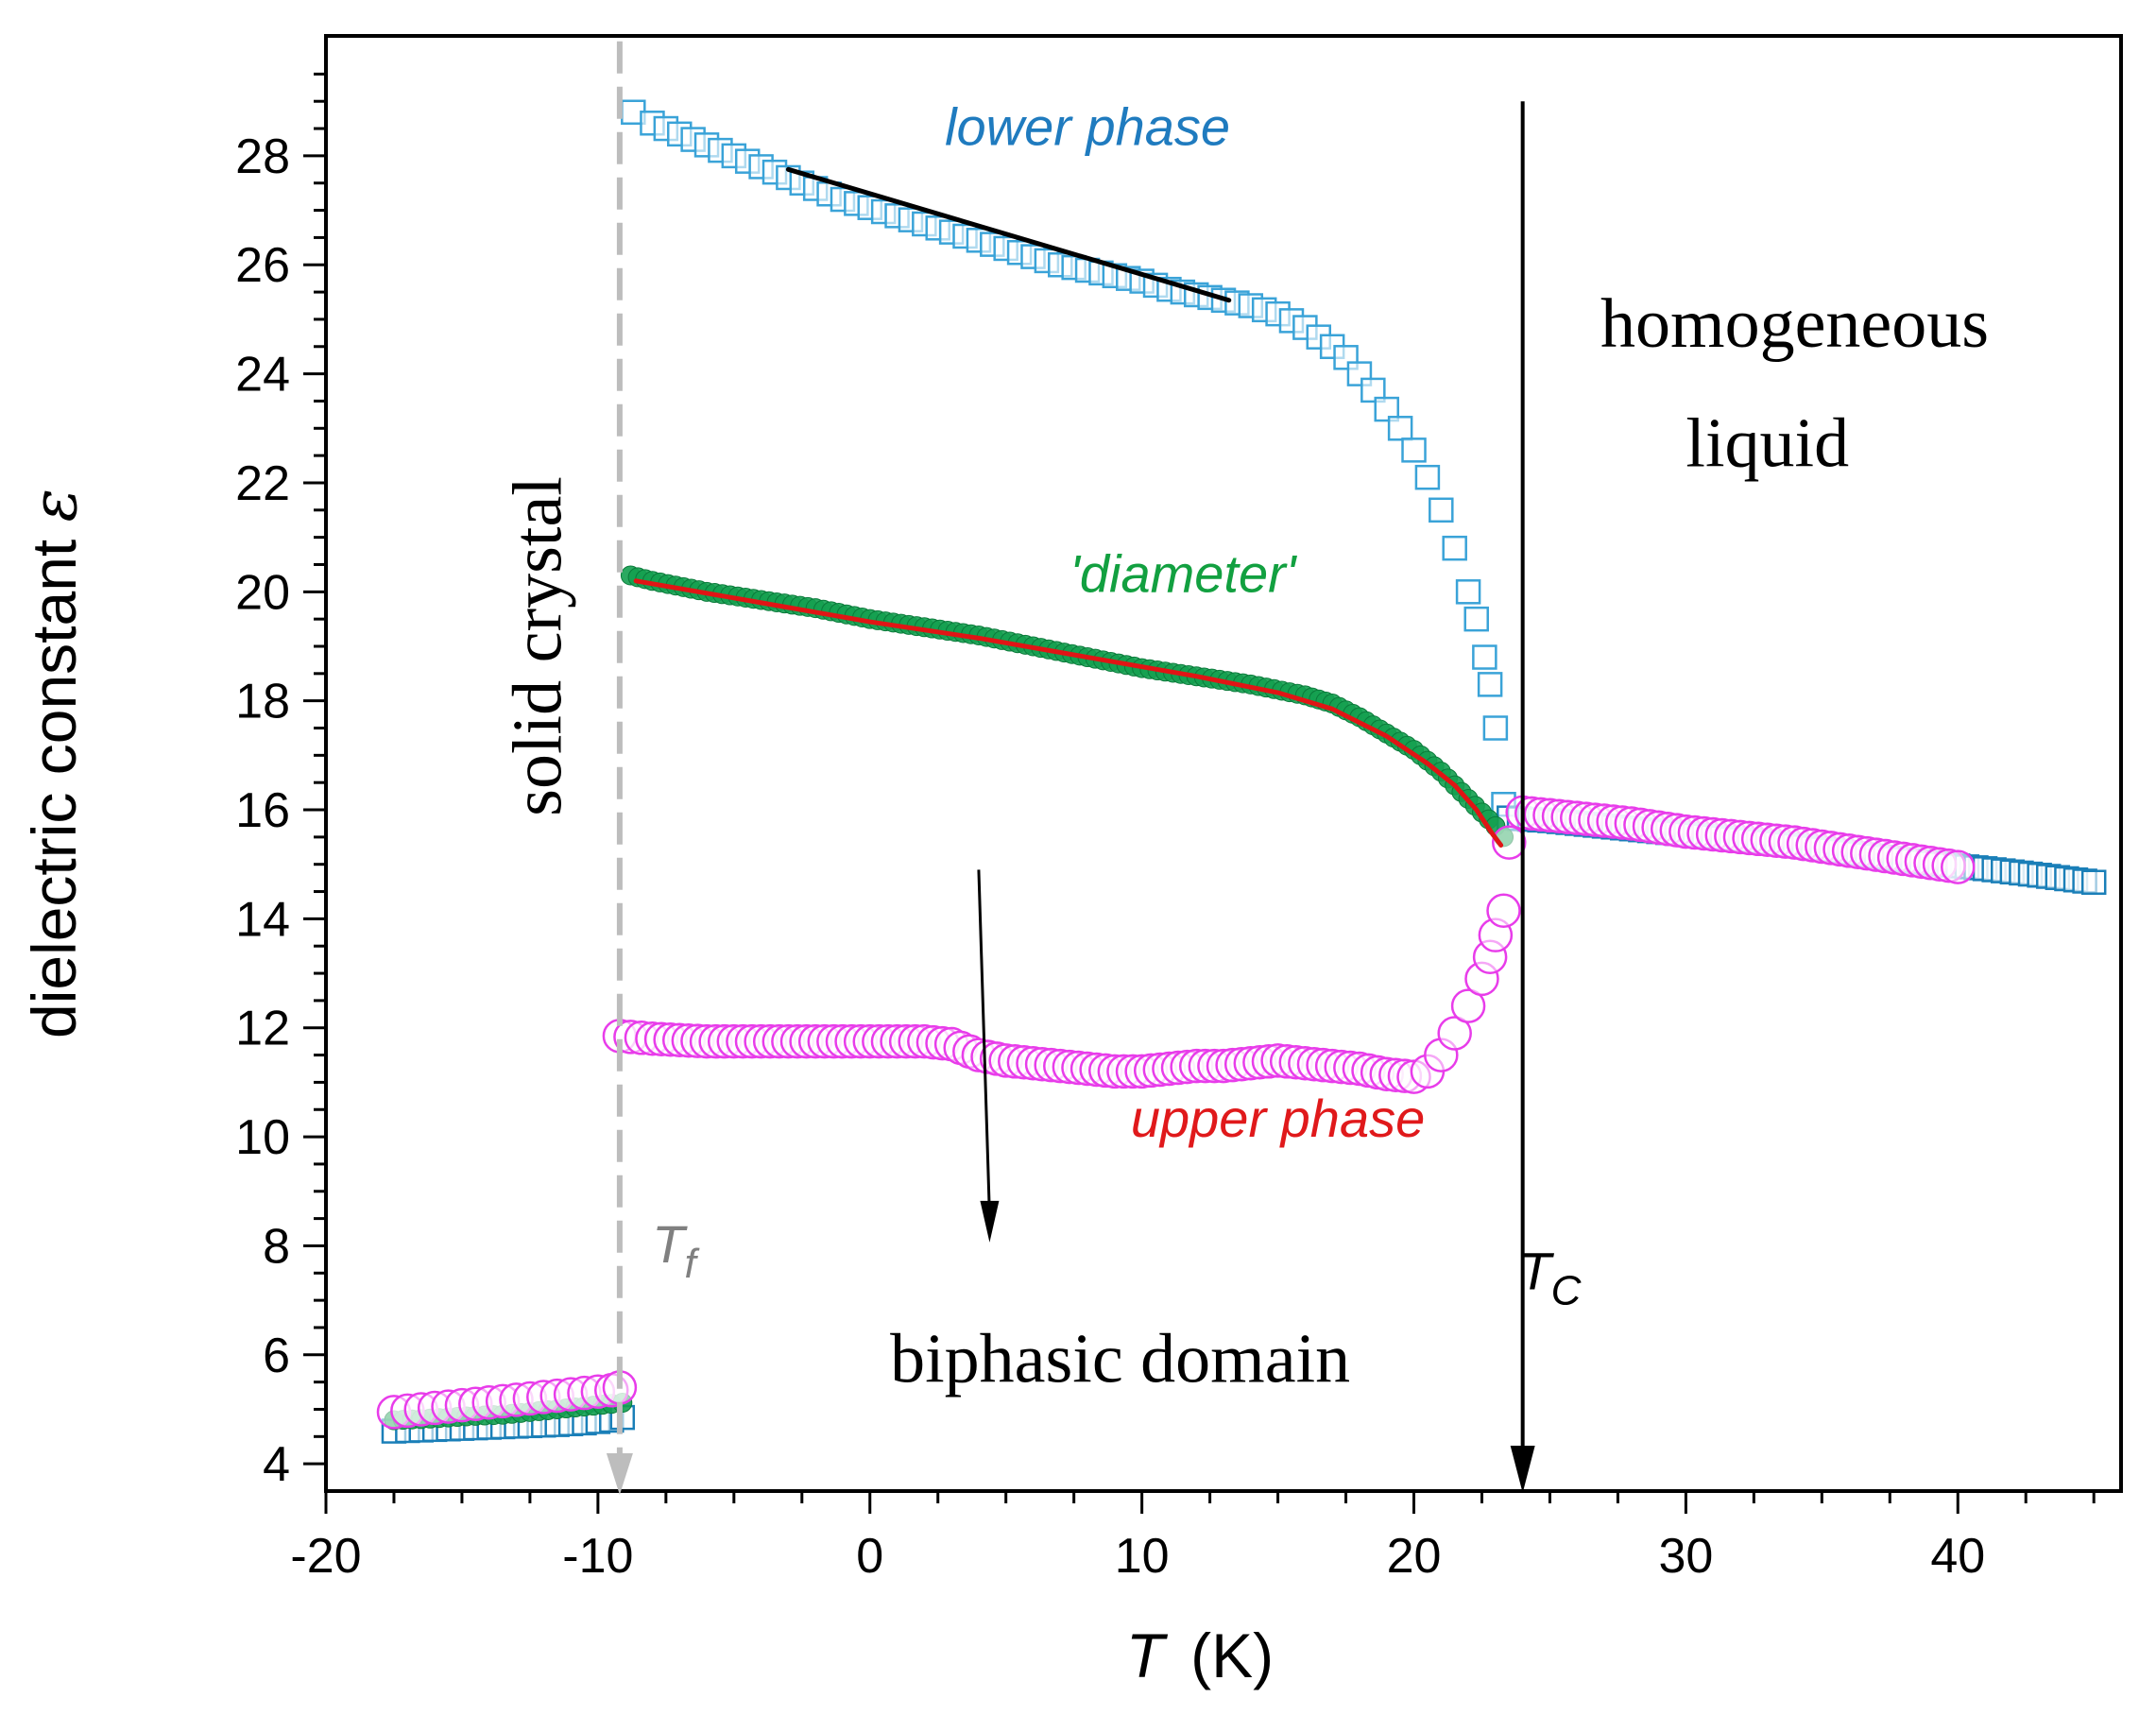 The image size is (2156, 1715). What do you see at coordinates (276, 1356) in the screenshot?
I see `y-tick-label: 6` at bounding box center [276, 1356].